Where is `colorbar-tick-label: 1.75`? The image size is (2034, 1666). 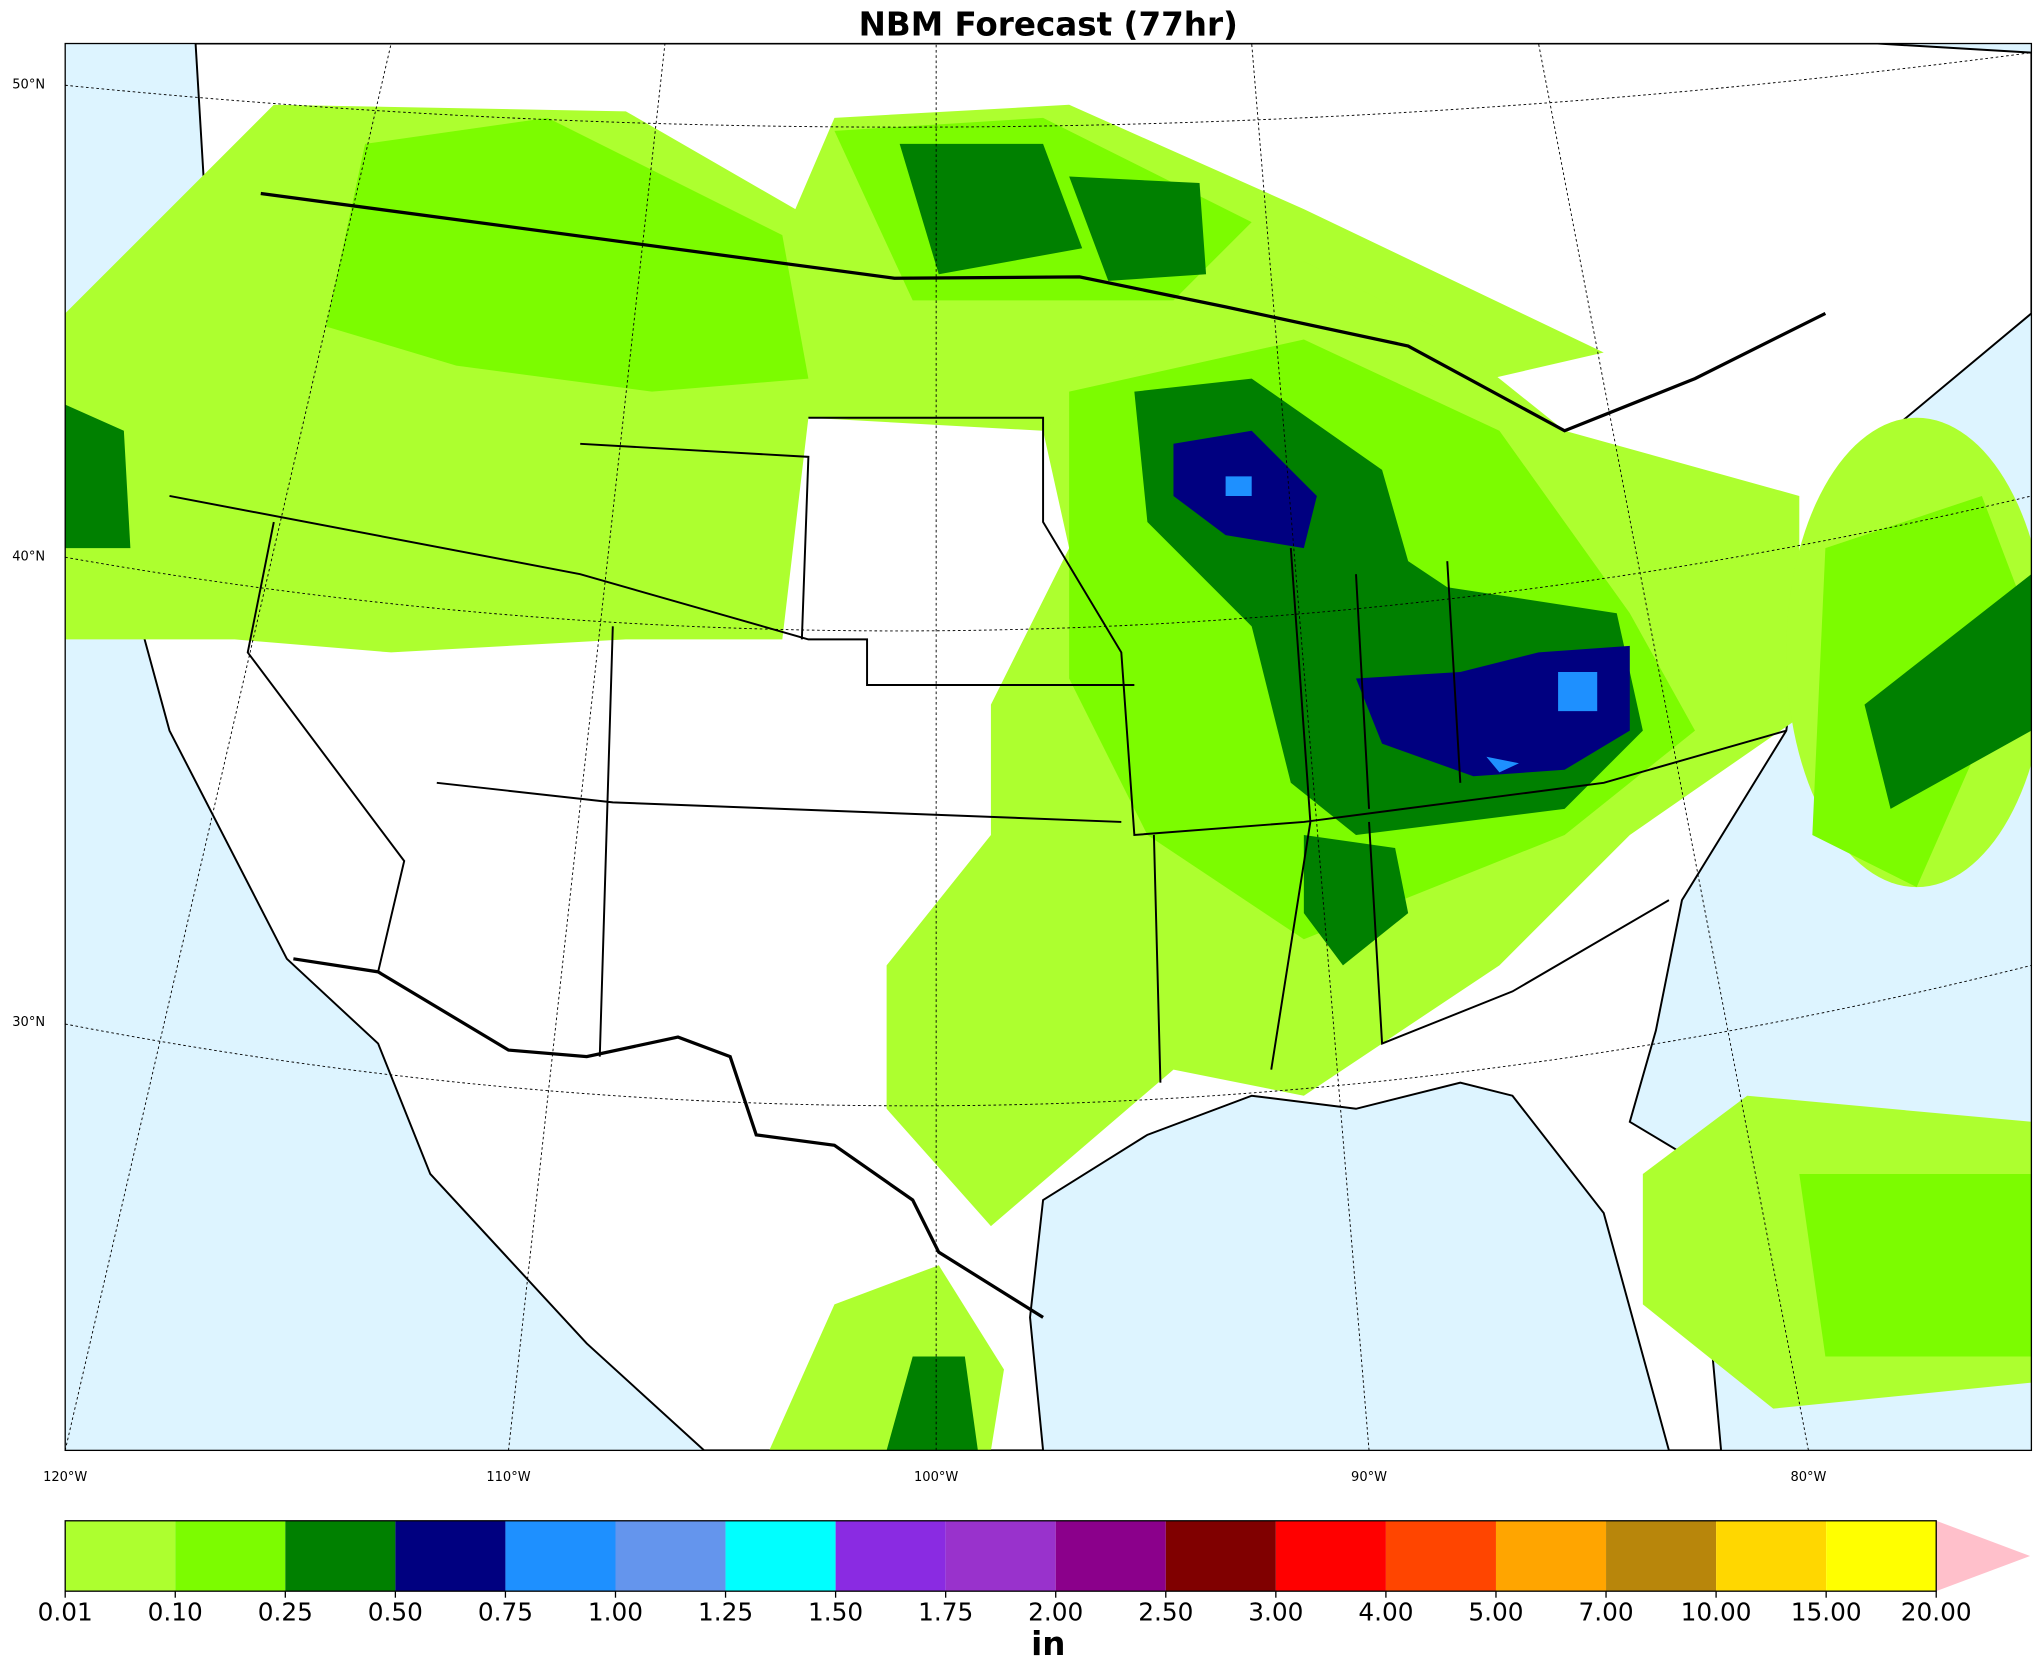 colorbar-tick-label: 1.75 is located at coordinates (945, 1611).